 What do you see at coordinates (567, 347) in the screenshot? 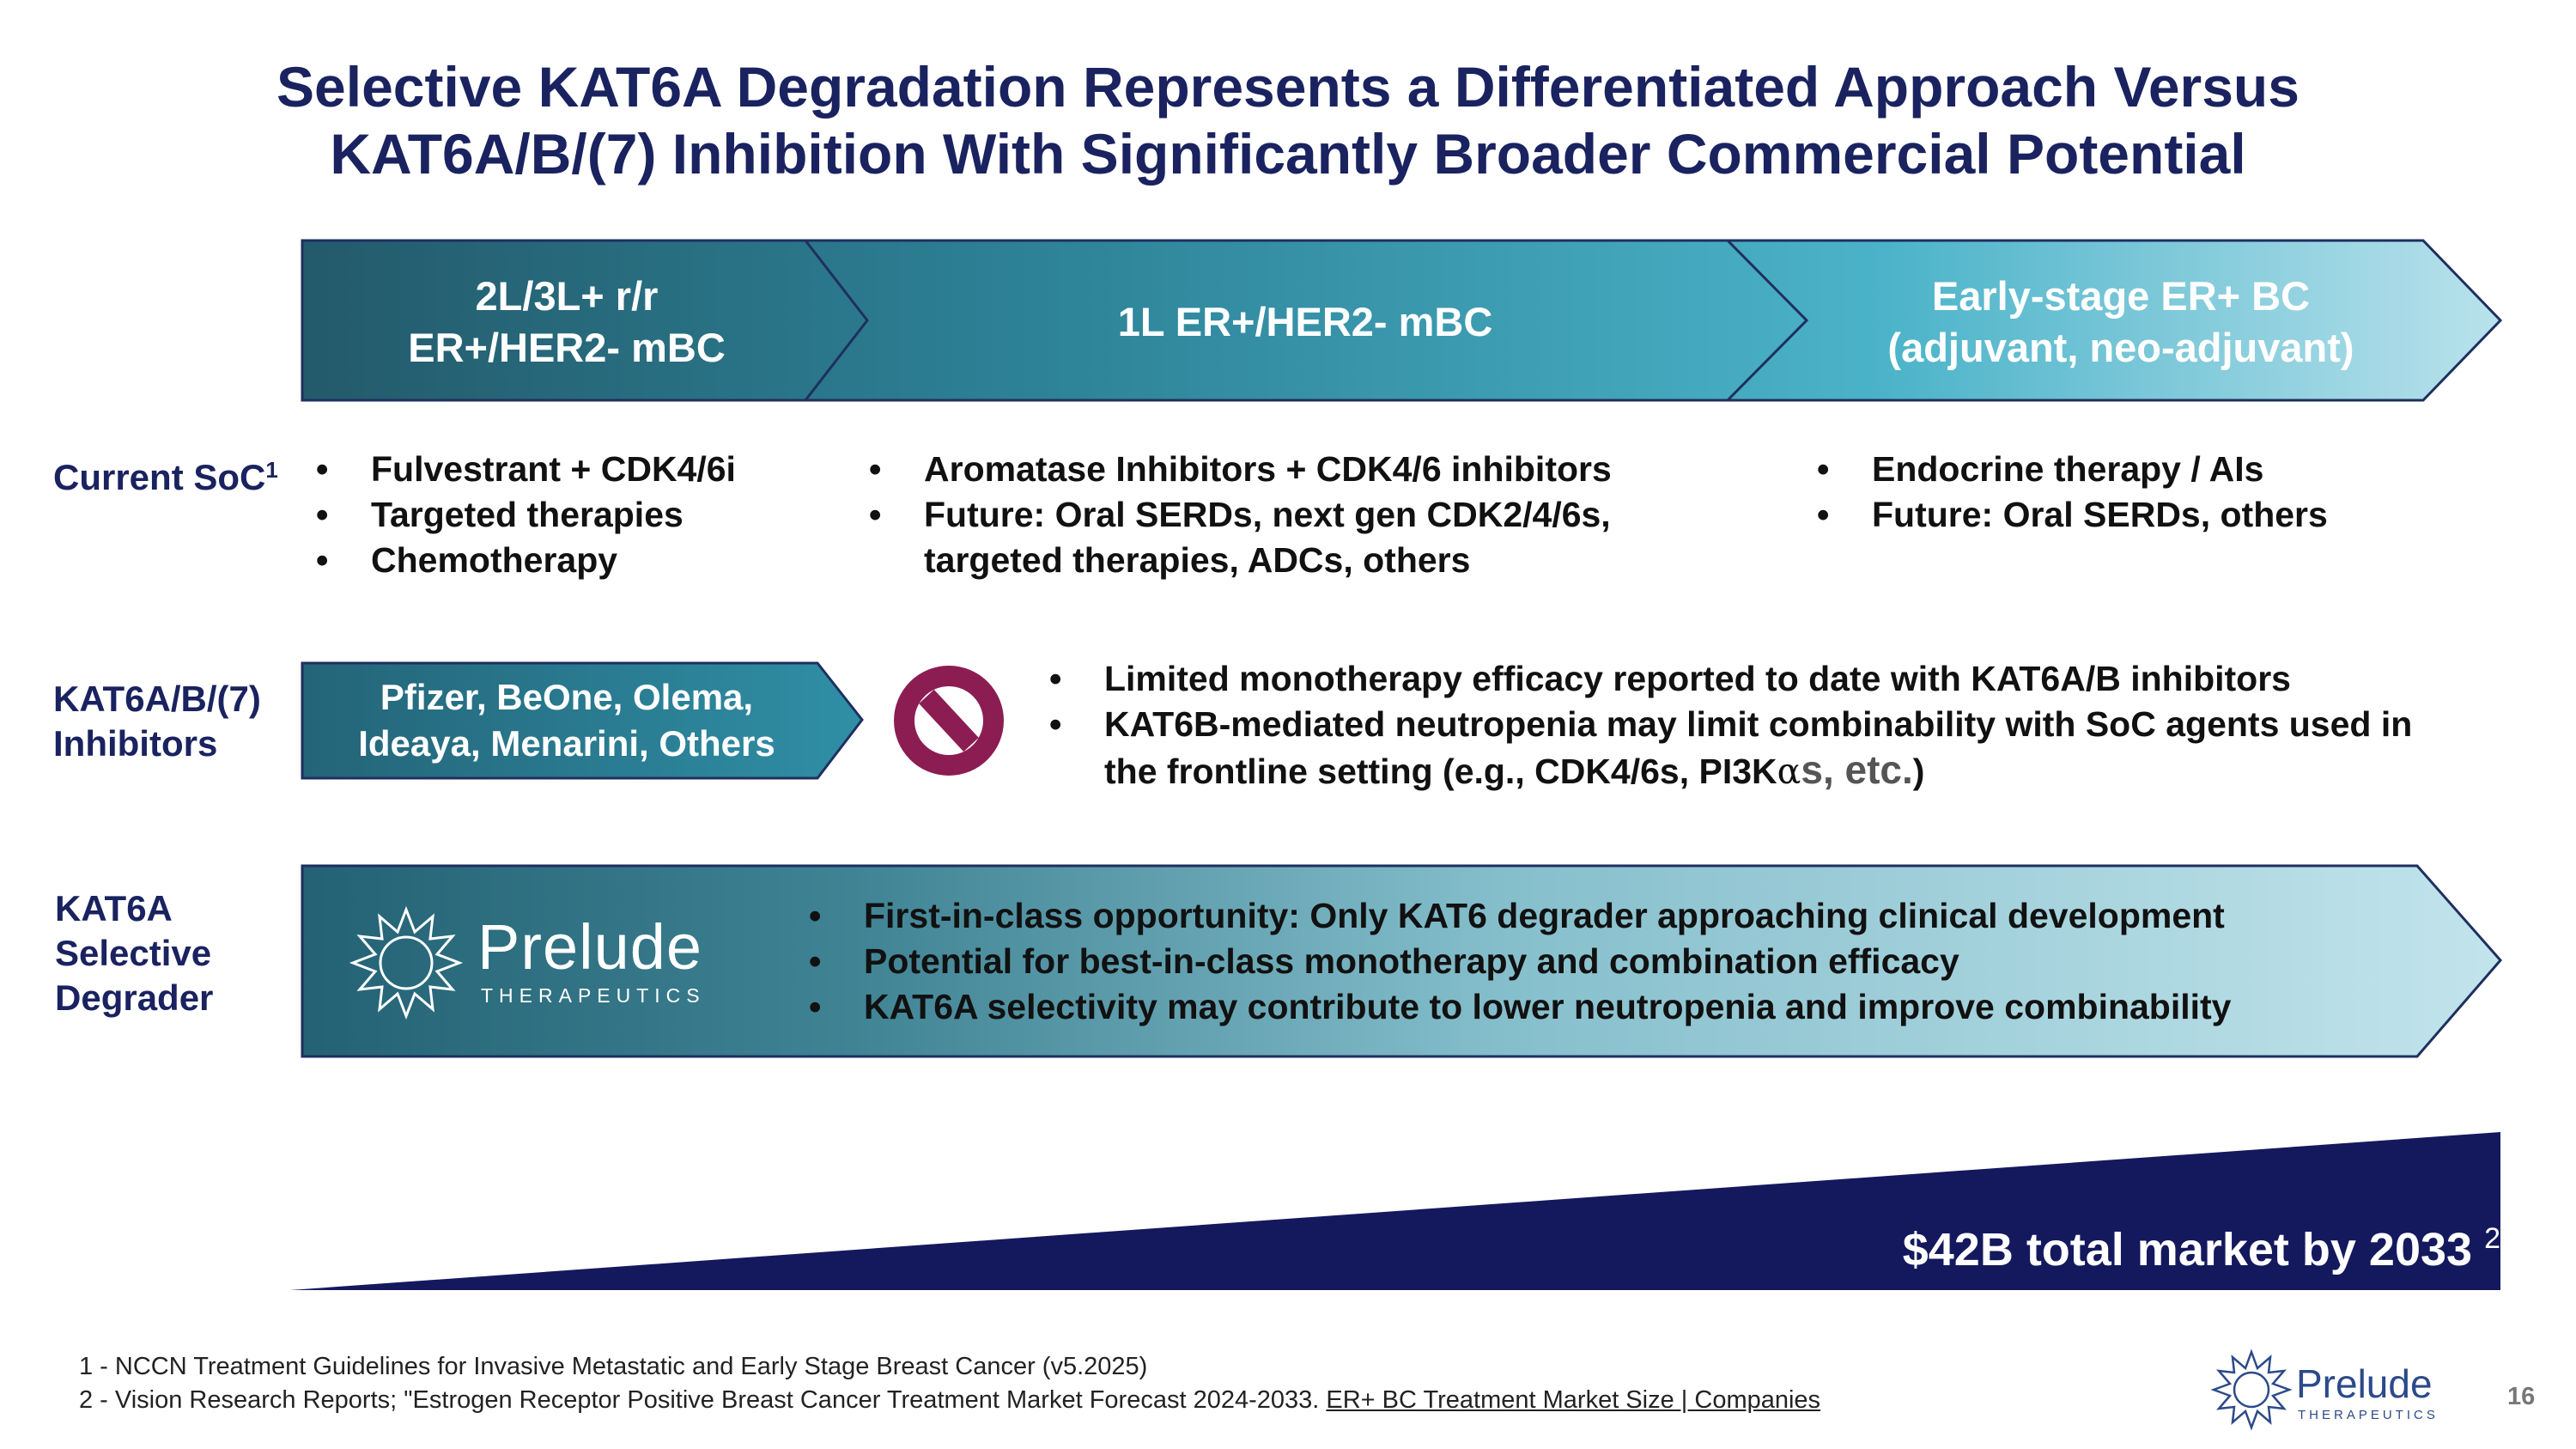
I see `stage-1-line-2: ER+/HER2- mBC` at bounding box center [567, 347].